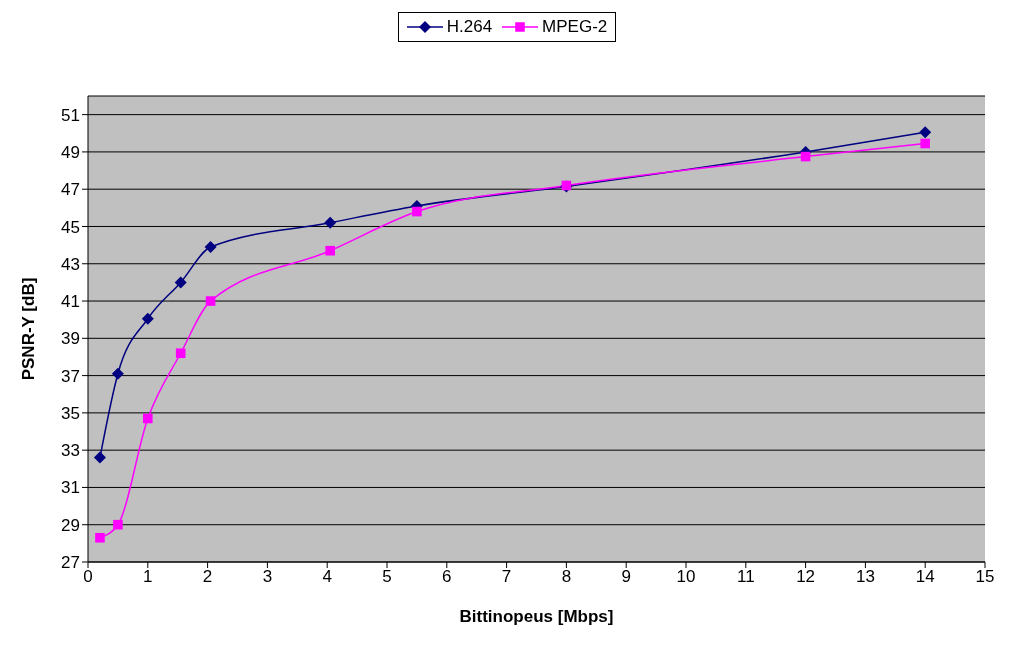 This screenshot has width=1014, height=650. I want to click on y-tick-label: 51, so click(70, 115).